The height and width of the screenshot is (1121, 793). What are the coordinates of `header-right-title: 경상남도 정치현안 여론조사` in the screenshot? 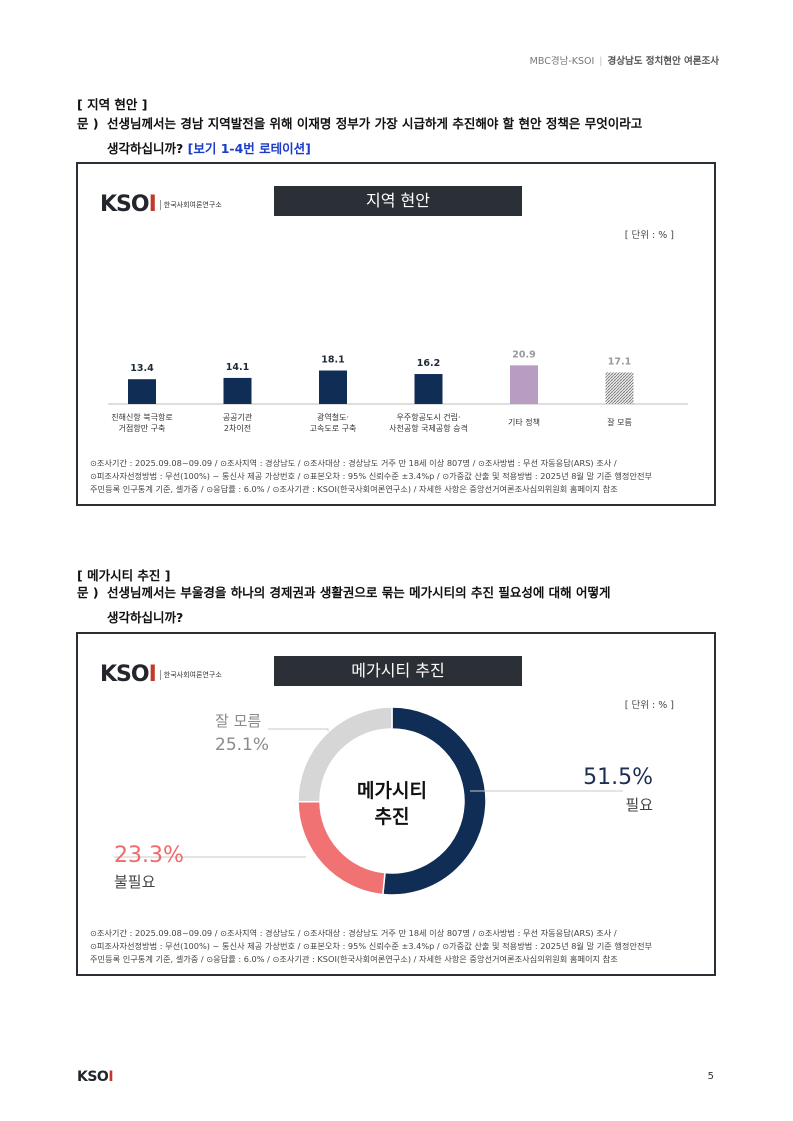 It's located at (663, 61).